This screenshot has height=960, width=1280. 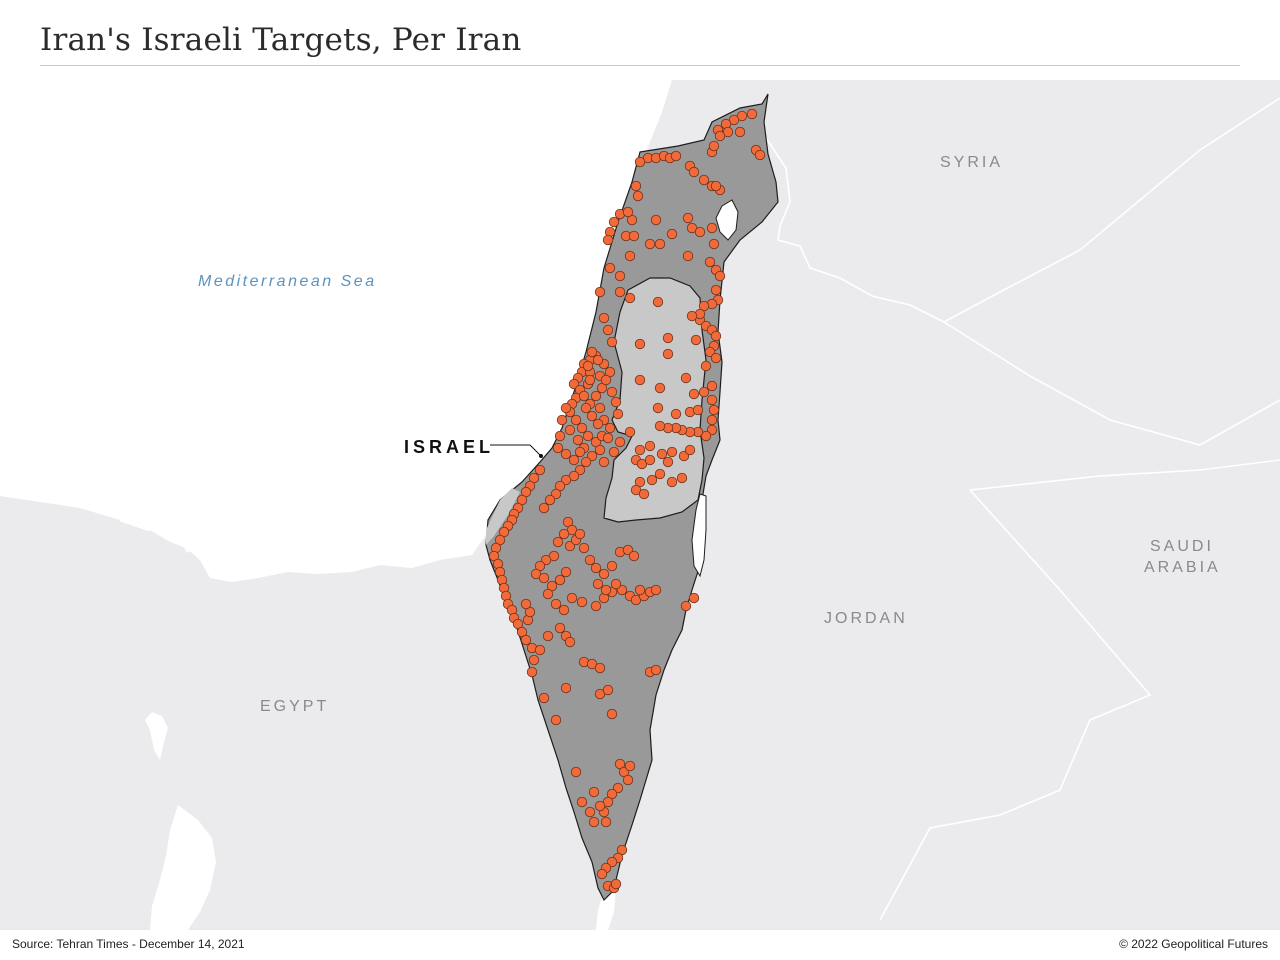 What do you see at coordinates (606, 907) in the screenshot?
I see `gulf-of-aqaba` at bounding box center [606, 907].